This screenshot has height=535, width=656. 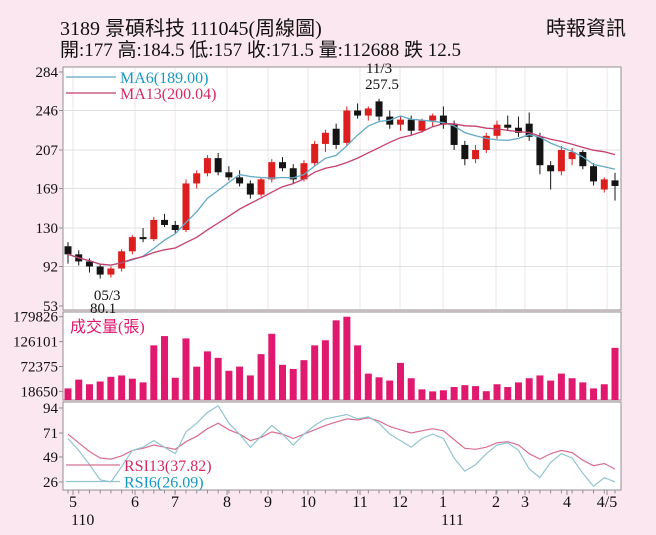 I want to click on volume-bars, so click(x=341, y=358).